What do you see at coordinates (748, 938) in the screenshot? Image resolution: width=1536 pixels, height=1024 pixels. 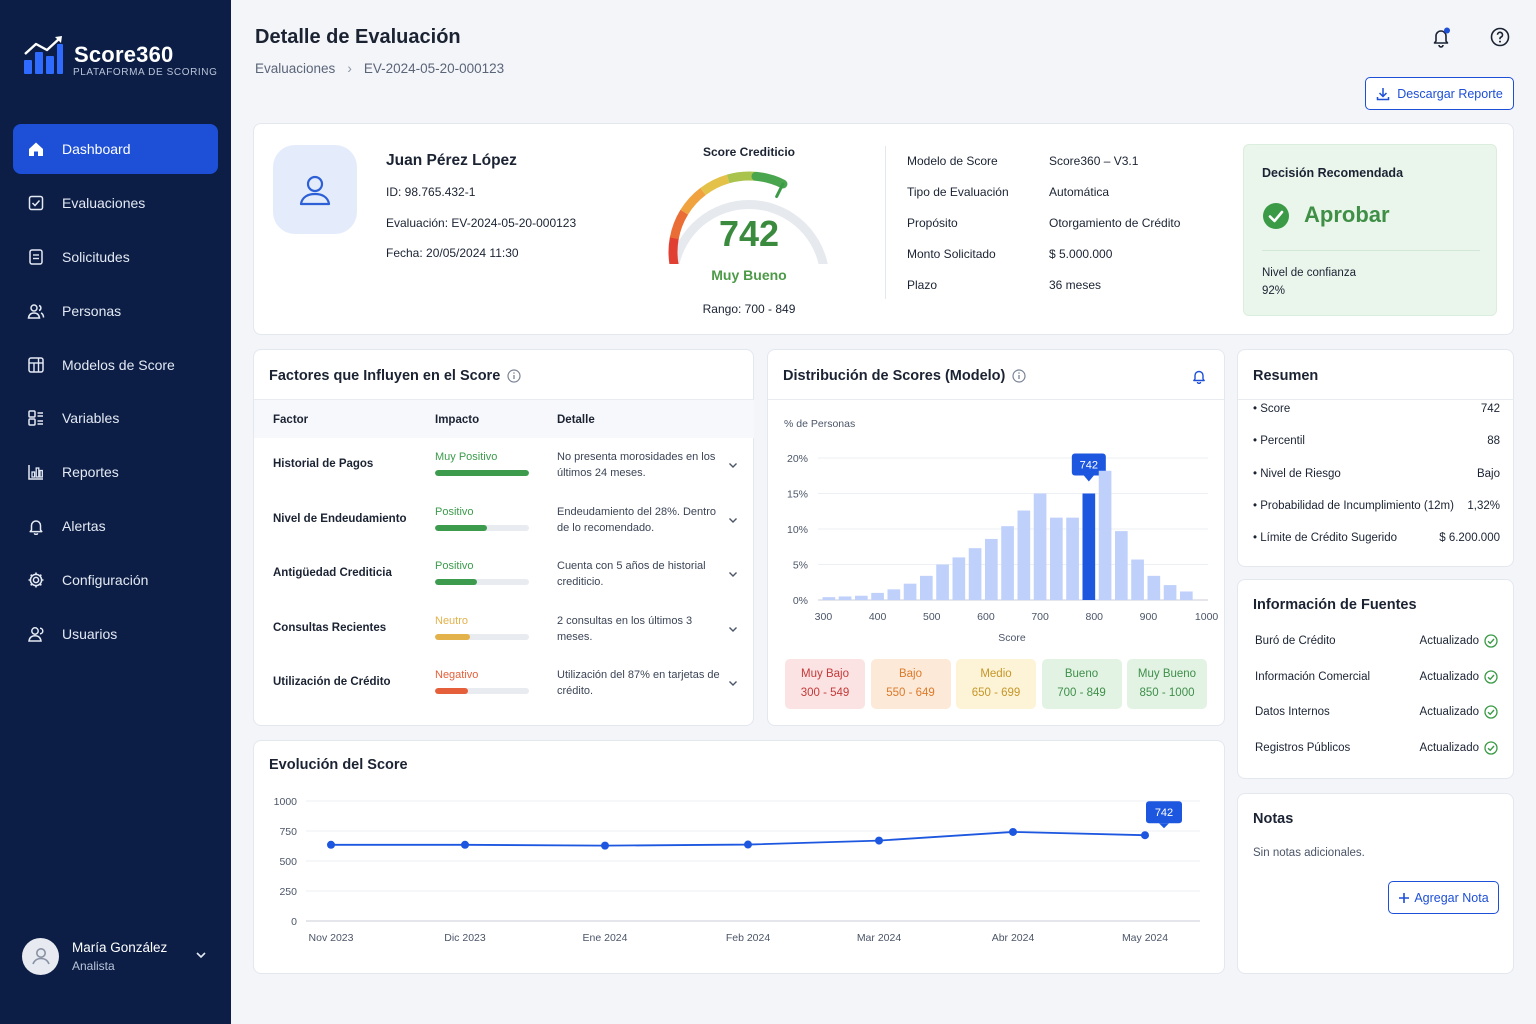 I see `x-tick-label: Feb 2024` at bounding box center [748, 938].